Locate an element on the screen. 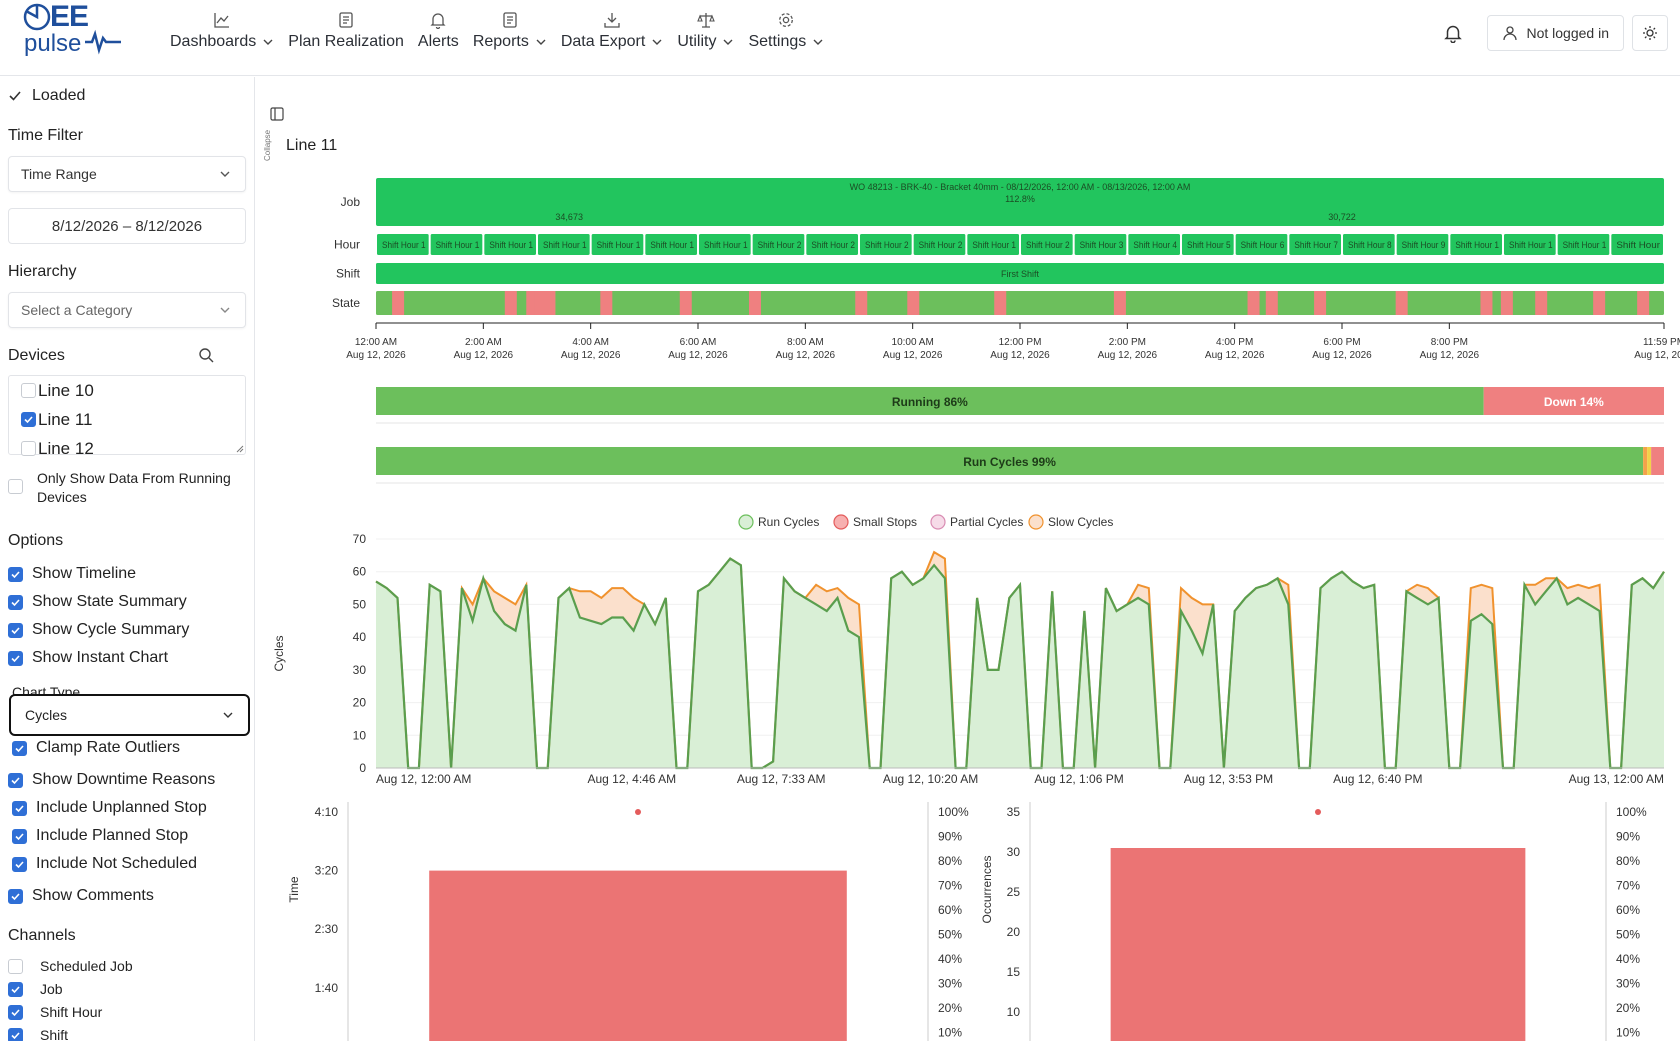 Image resolution: width=1680 pixels, height=1041 pixels. running-only-option: Only Show Data From Running Devices is located at coordinates (119, 488).